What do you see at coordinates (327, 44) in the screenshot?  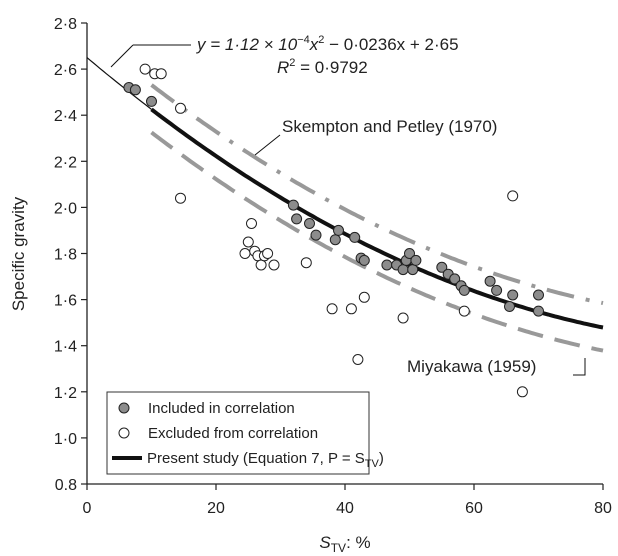 I see `equation-text: y = 1·12 × 10−4x2 − 0·0236x + 2·65` at bounding box center [327, 44].